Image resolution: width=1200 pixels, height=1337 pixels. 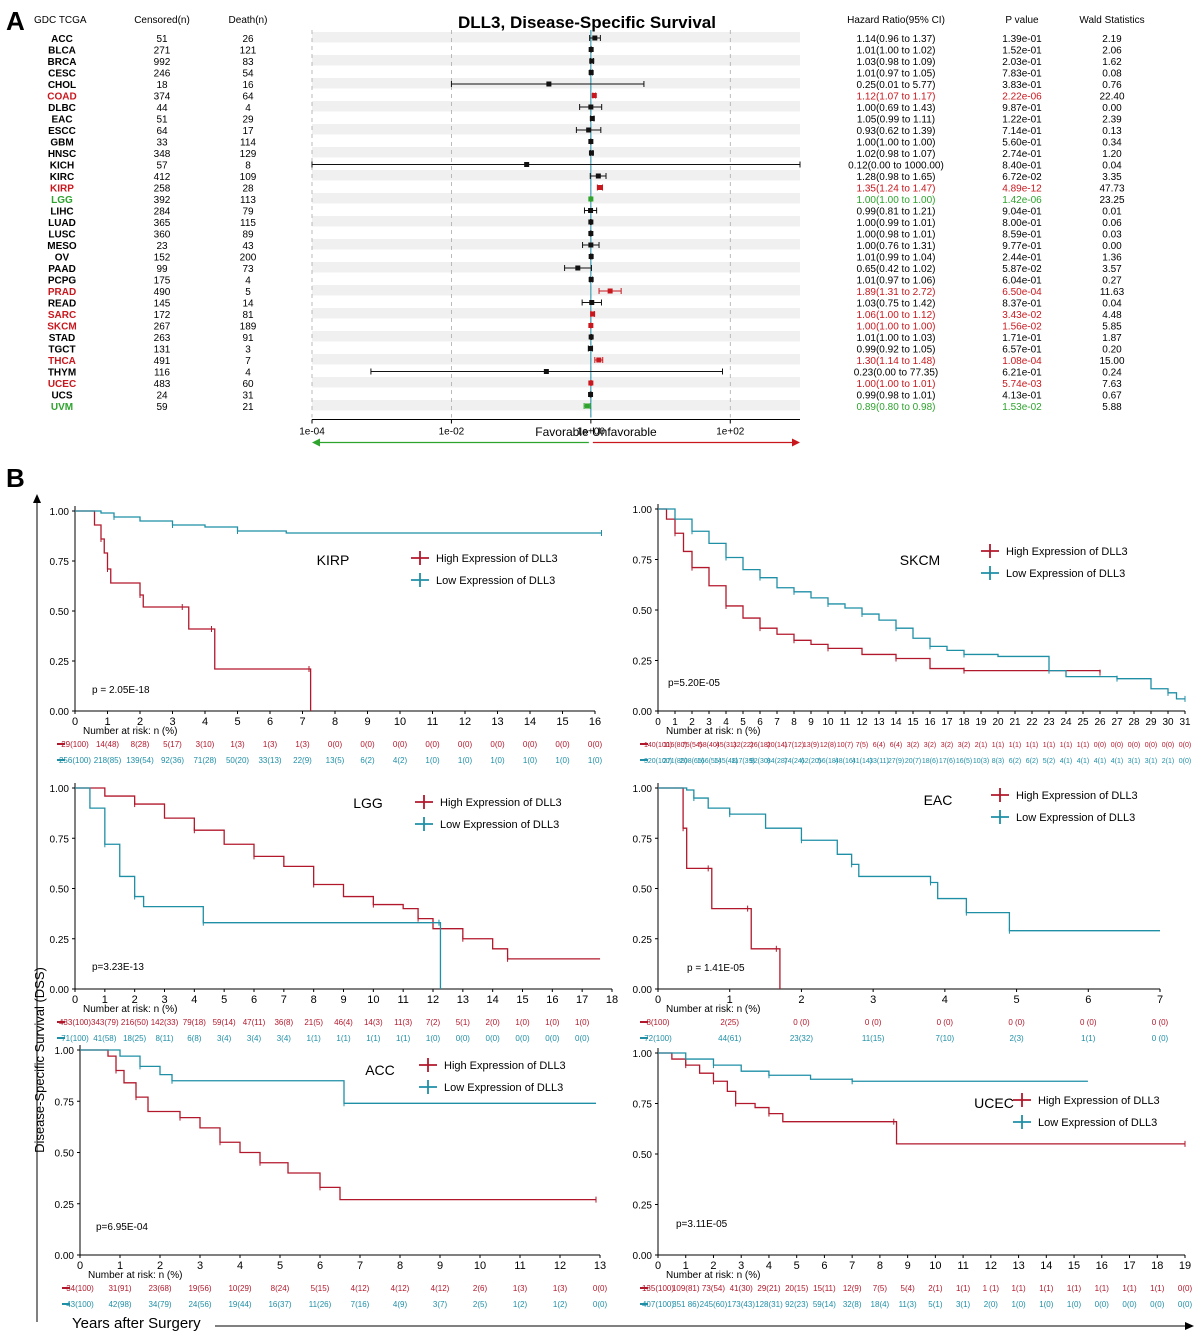 I want to click on forest-p-value: 3.43e-02, so click(x=1022, y=315).